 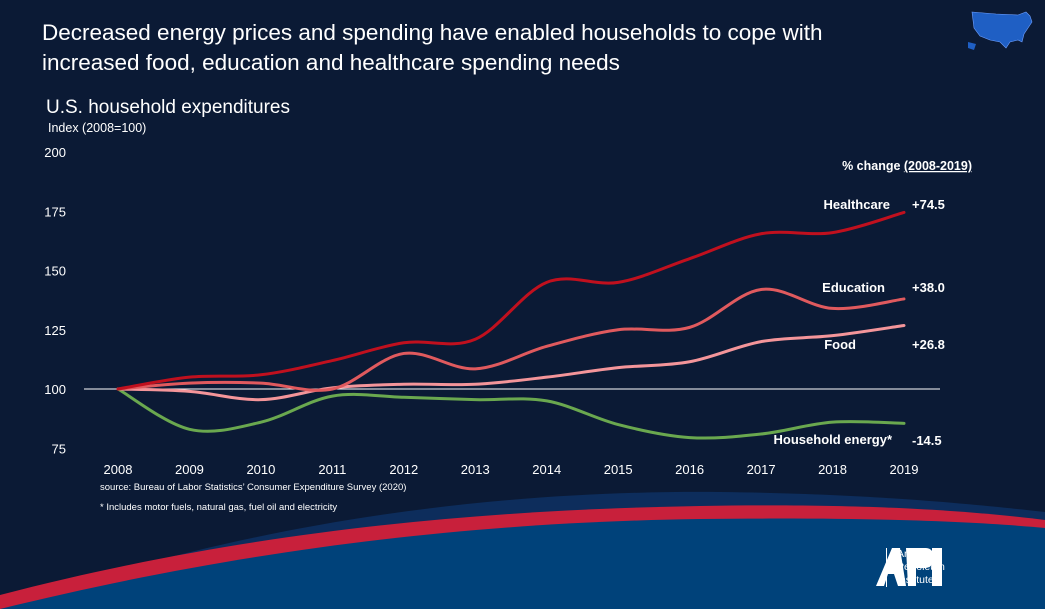 I want to click on series-label: Education, so click(x=853, y=287).